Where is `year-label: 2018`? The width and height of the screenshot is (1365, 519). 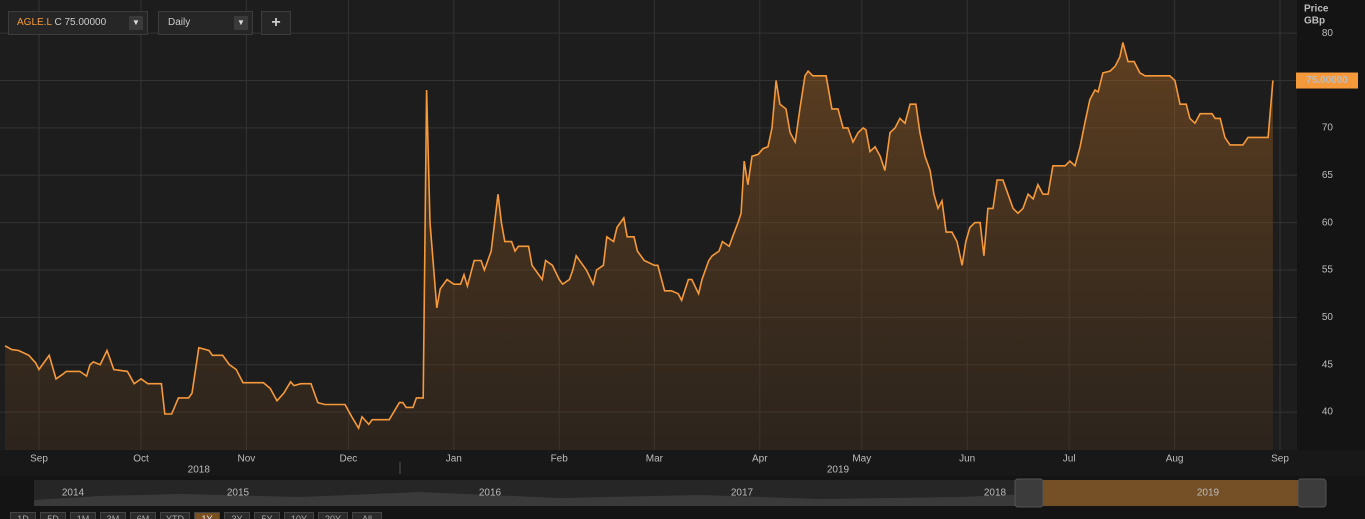 year-label: 2018 is located at coordinates (199, 470).